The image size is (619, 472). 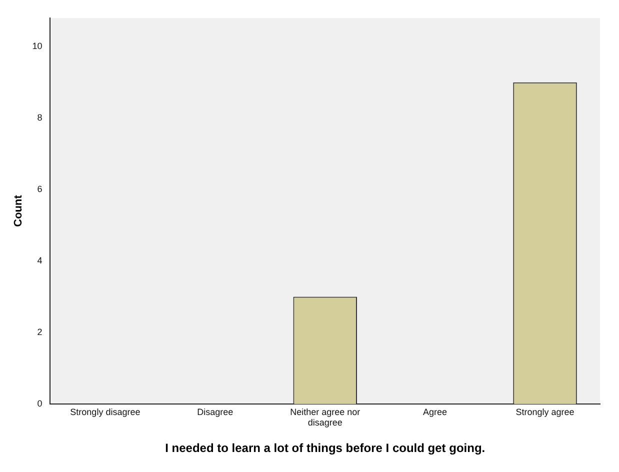 What do you see at coordinates (37, 46) in the screenshot?
I see `y-tick-label: 10` at bounding box center [37, 46].